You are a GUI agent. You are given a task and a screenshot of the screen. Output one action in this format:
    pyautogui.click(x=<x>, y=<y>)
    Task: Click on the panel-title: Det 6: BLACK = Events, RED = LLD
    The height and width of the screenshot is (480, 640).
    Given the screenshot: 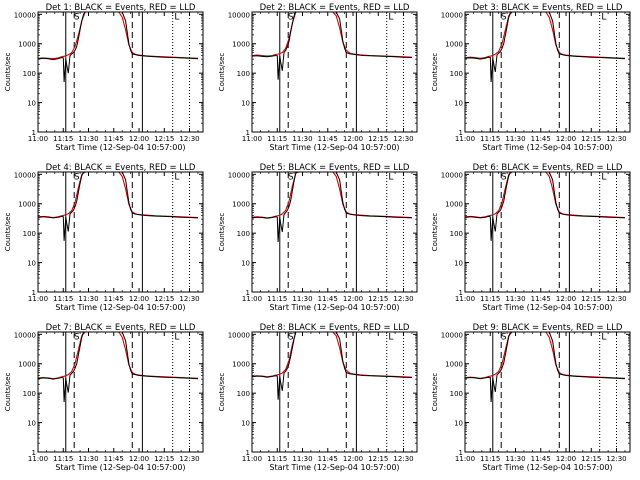 What is the action you would take?
    pyautogui.click(x=548, y=168)
    